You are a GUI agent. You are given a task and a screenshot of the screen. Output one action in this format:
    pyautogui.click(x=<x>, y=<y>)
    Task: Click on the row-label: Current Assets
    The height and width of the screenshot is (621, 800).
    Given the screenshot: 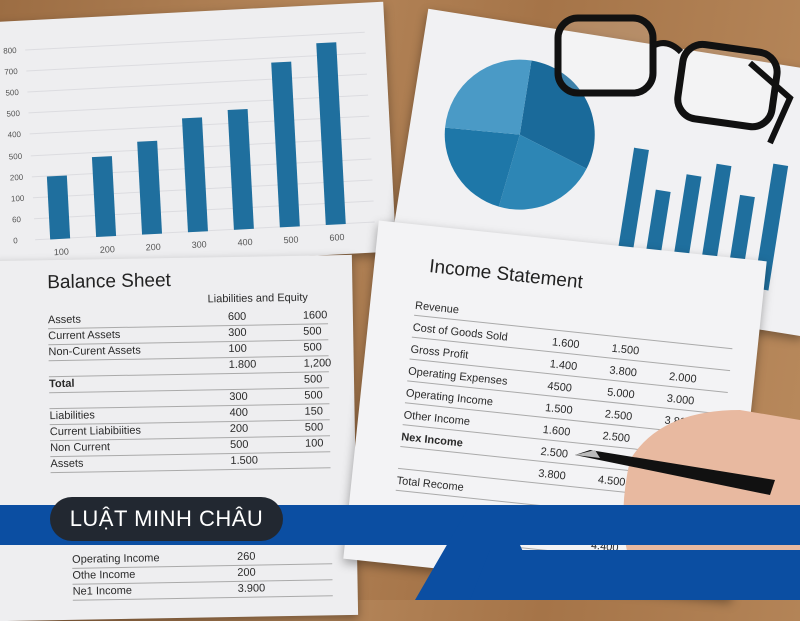 What is the action you would take?
    pyautogui.click(x=84, y=335)
    